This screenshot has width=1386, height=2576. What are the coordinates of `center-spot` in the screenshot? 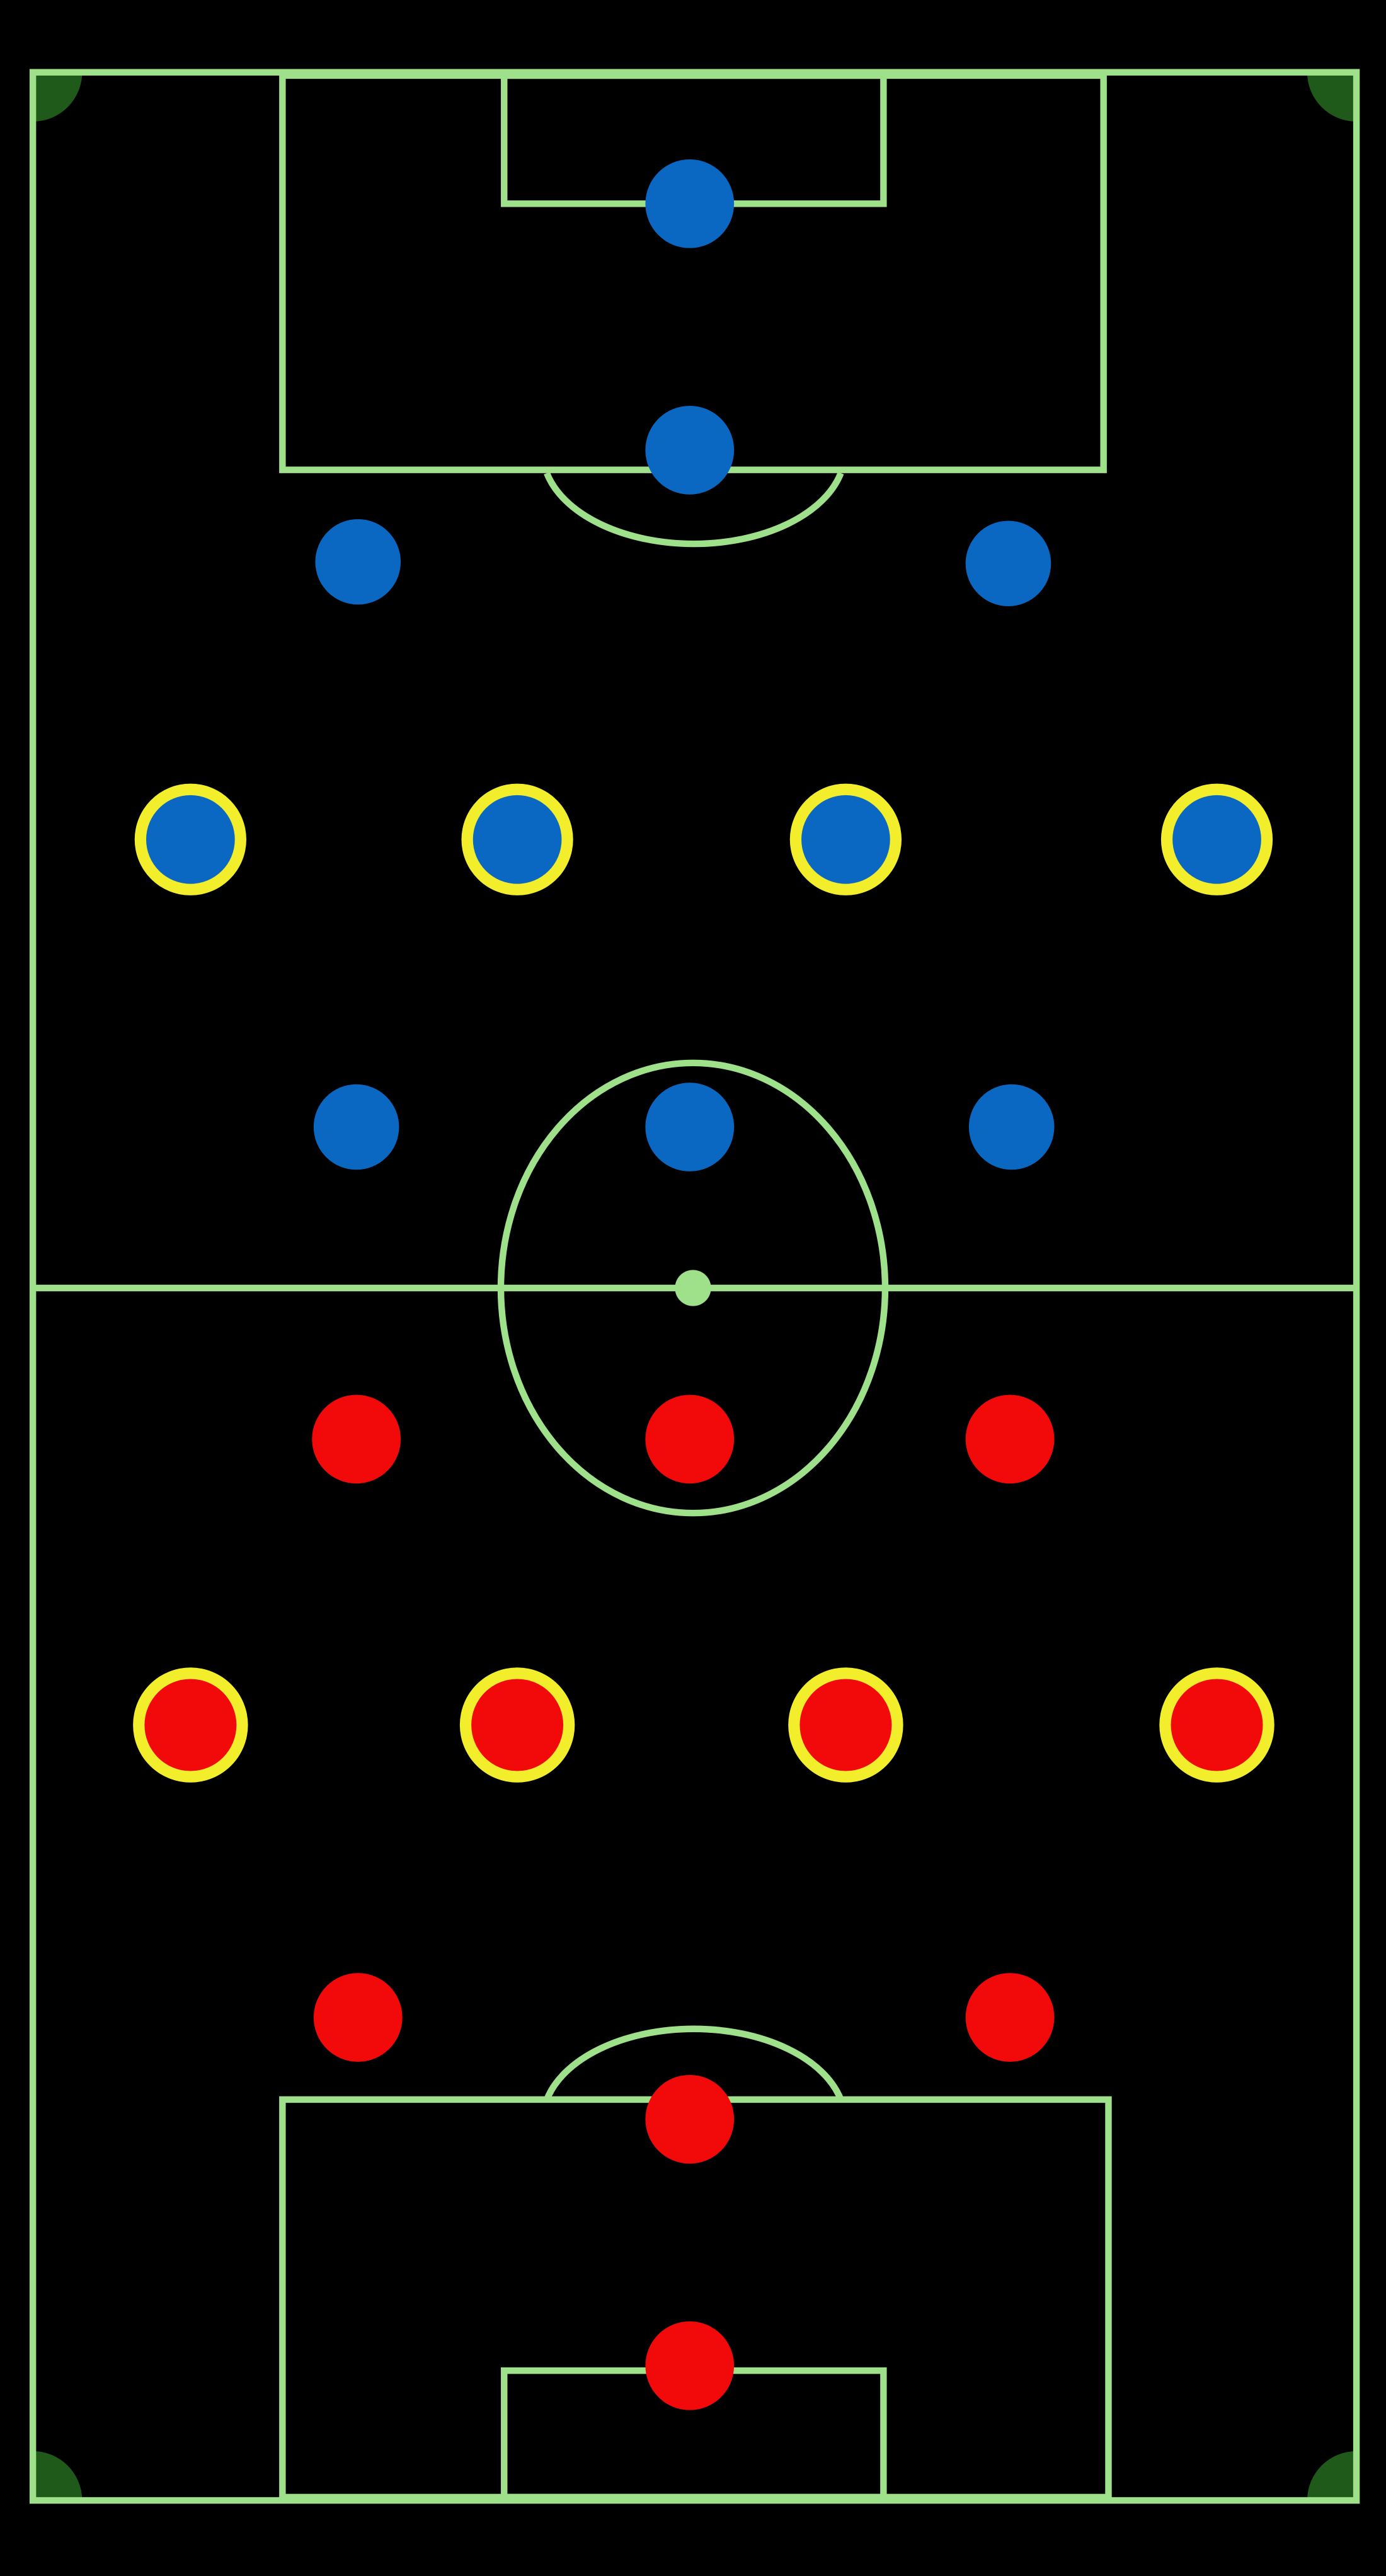 It's located at (693, 1288).